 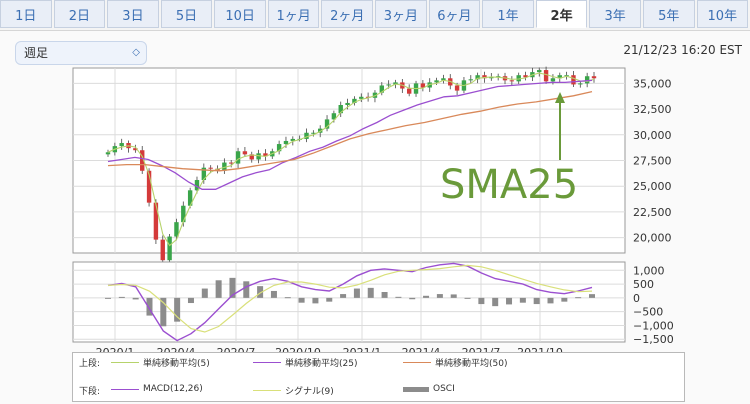 What do you see at coordinates (401, 14) in the screenshot?
I see `tab-7: 3ヶ月` at bounding box center [401, 14].